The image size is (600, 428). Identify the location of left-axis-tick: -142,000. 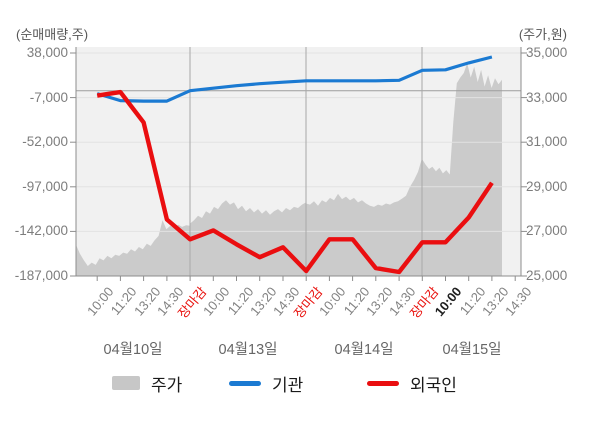
(41, 230).